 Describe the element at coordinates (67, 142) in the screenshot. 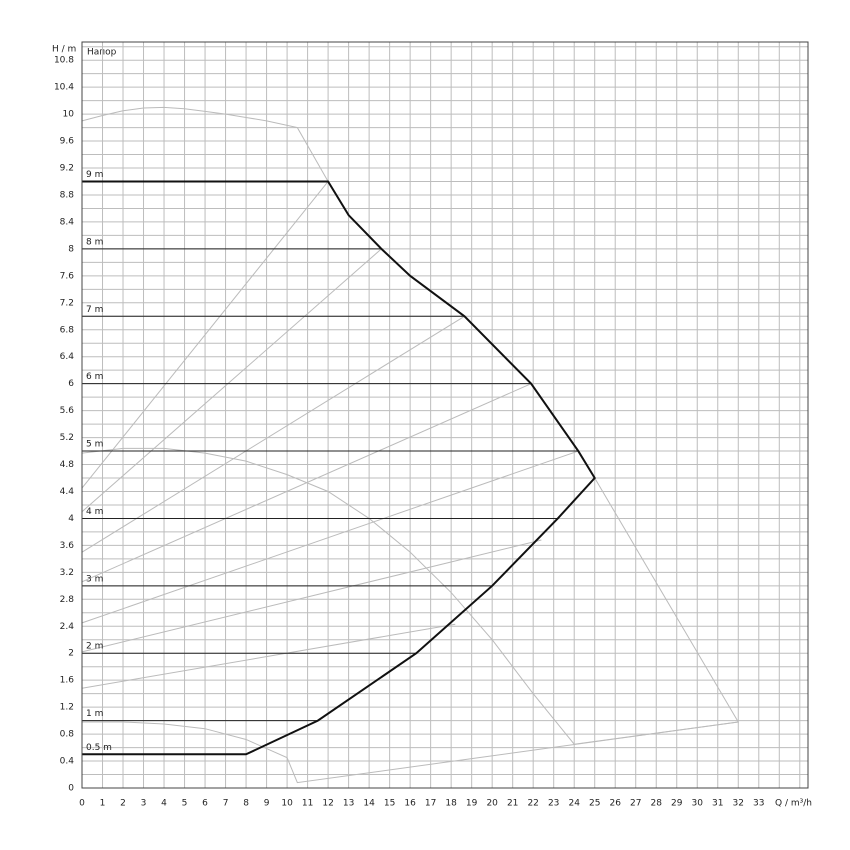

I see `y-tick-label: 9.6` at that location.